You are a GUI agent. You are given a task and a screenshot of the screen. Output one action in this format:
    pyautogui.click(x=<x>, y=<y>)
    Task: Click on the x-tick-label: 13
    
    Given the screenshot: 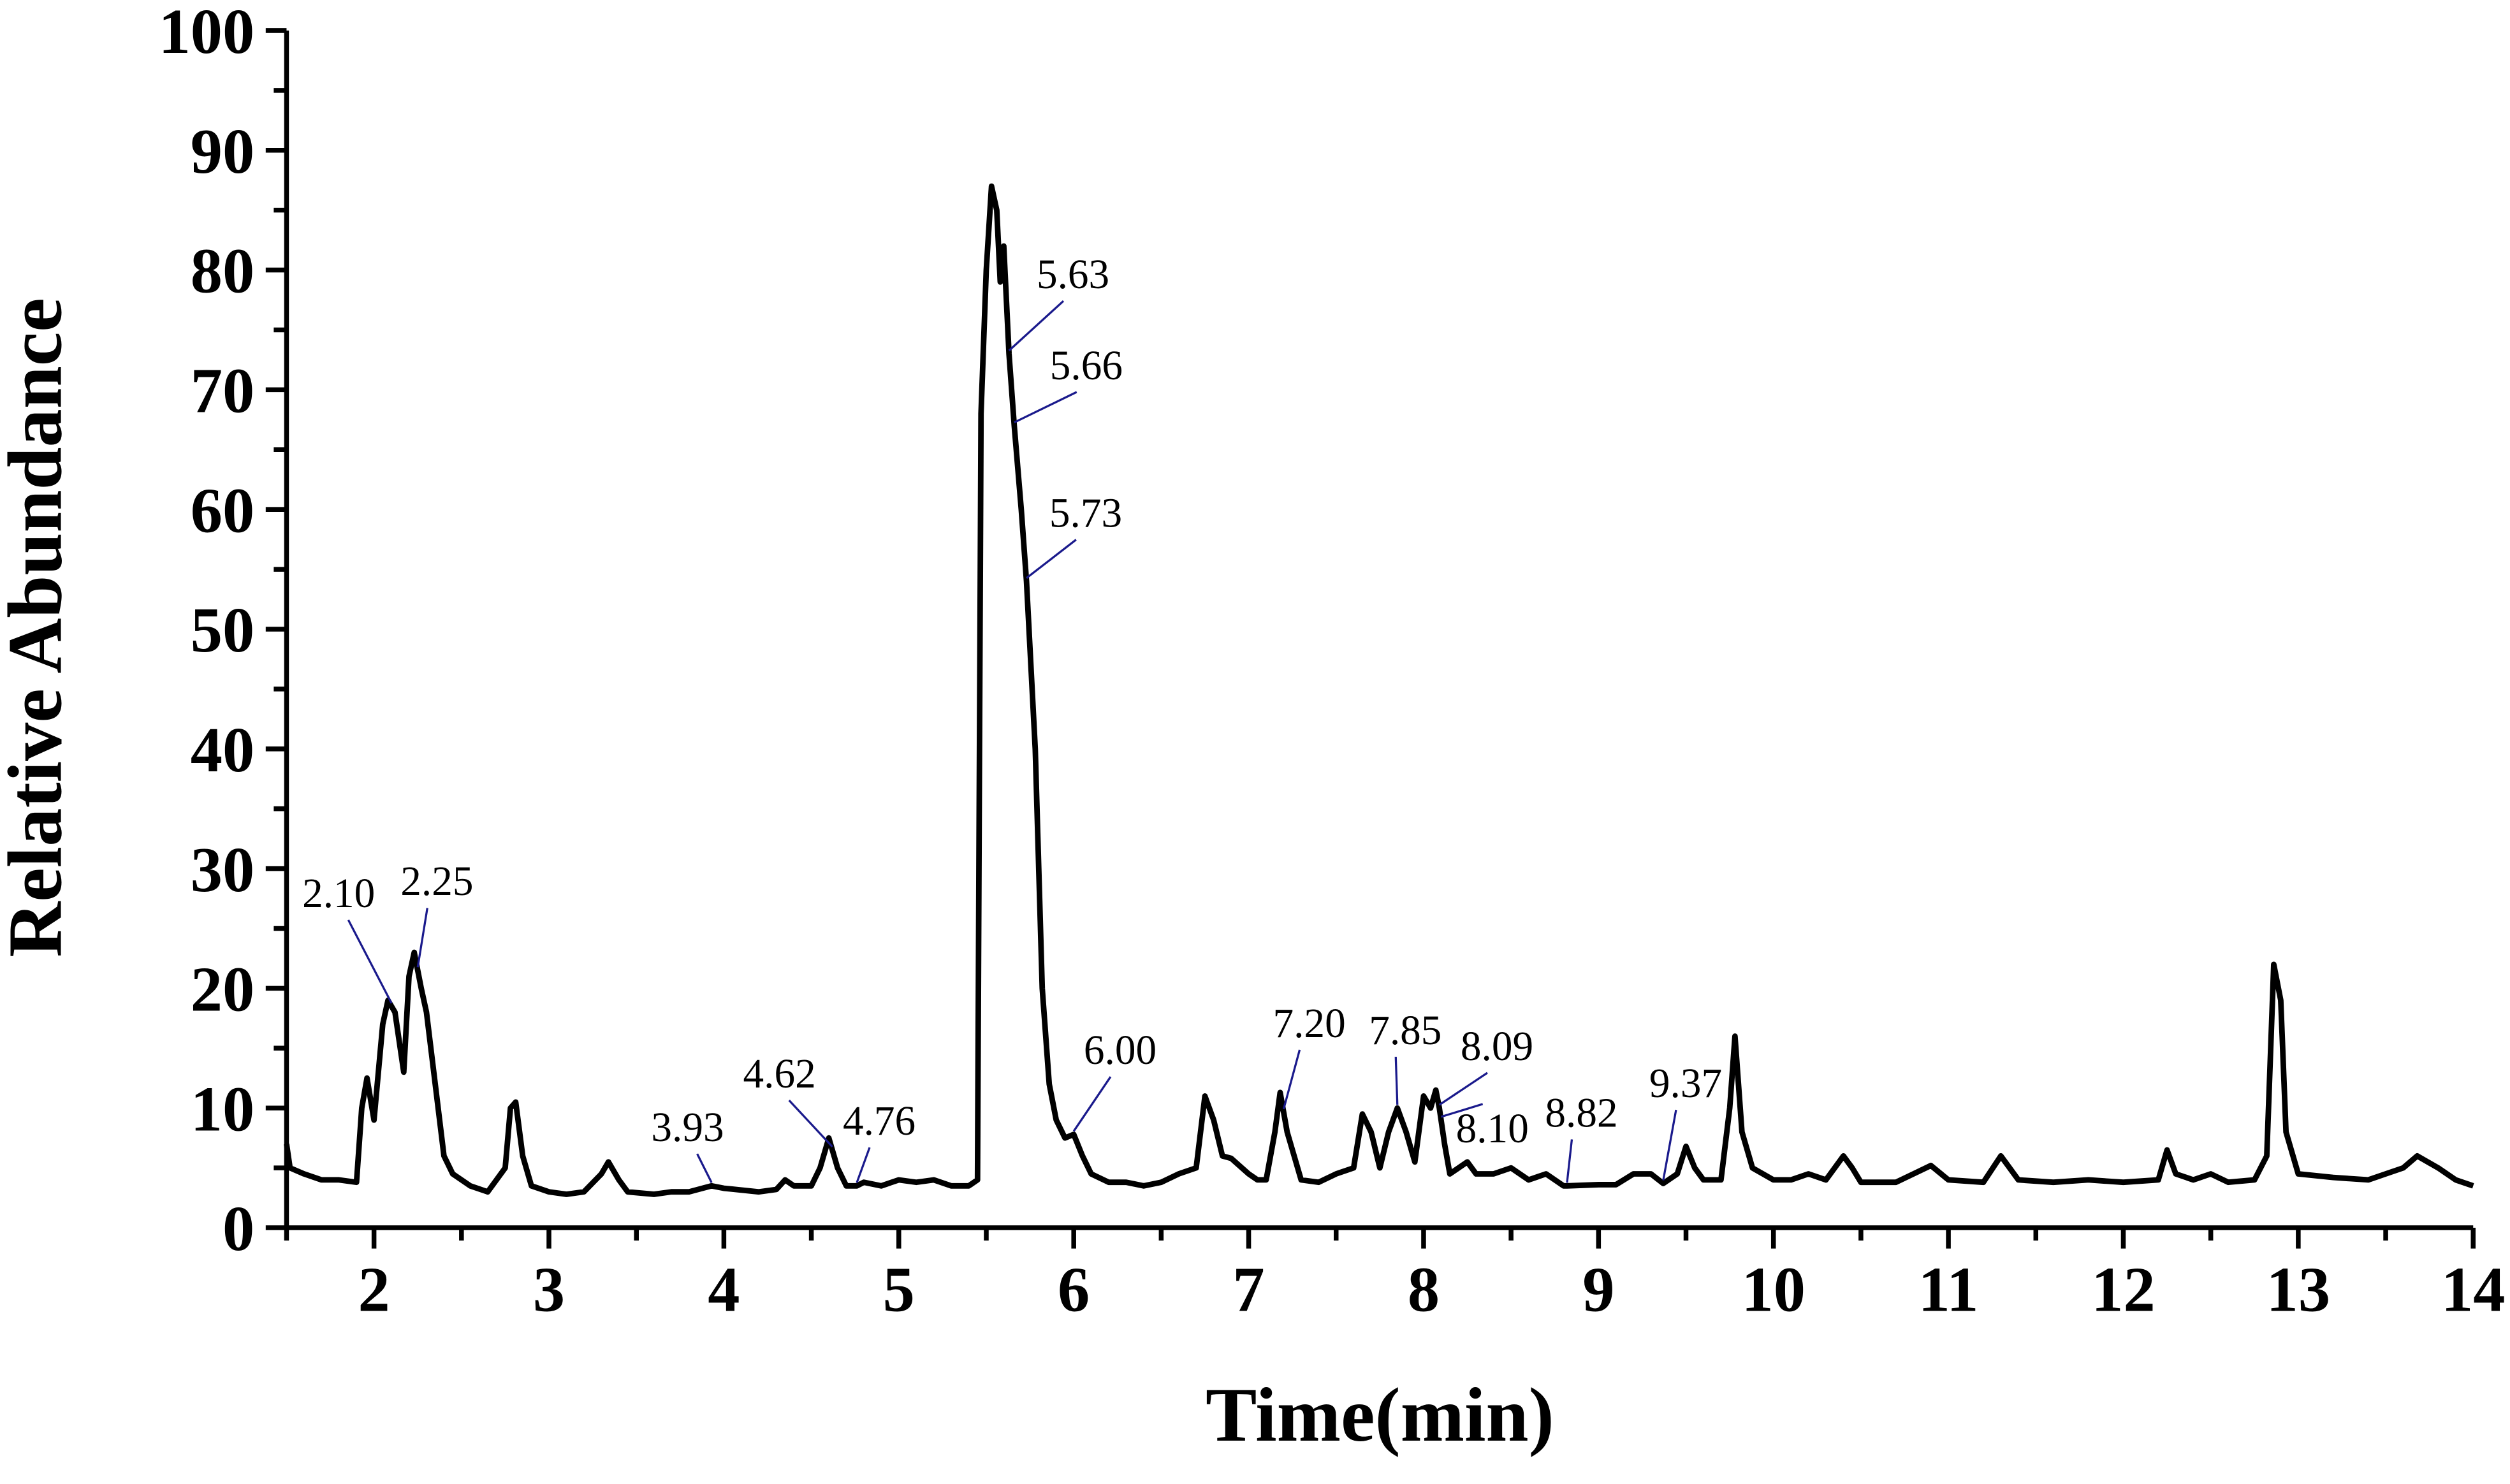 What is the action you would take?
    pyautogui.click(x=2298, y=1290)
    